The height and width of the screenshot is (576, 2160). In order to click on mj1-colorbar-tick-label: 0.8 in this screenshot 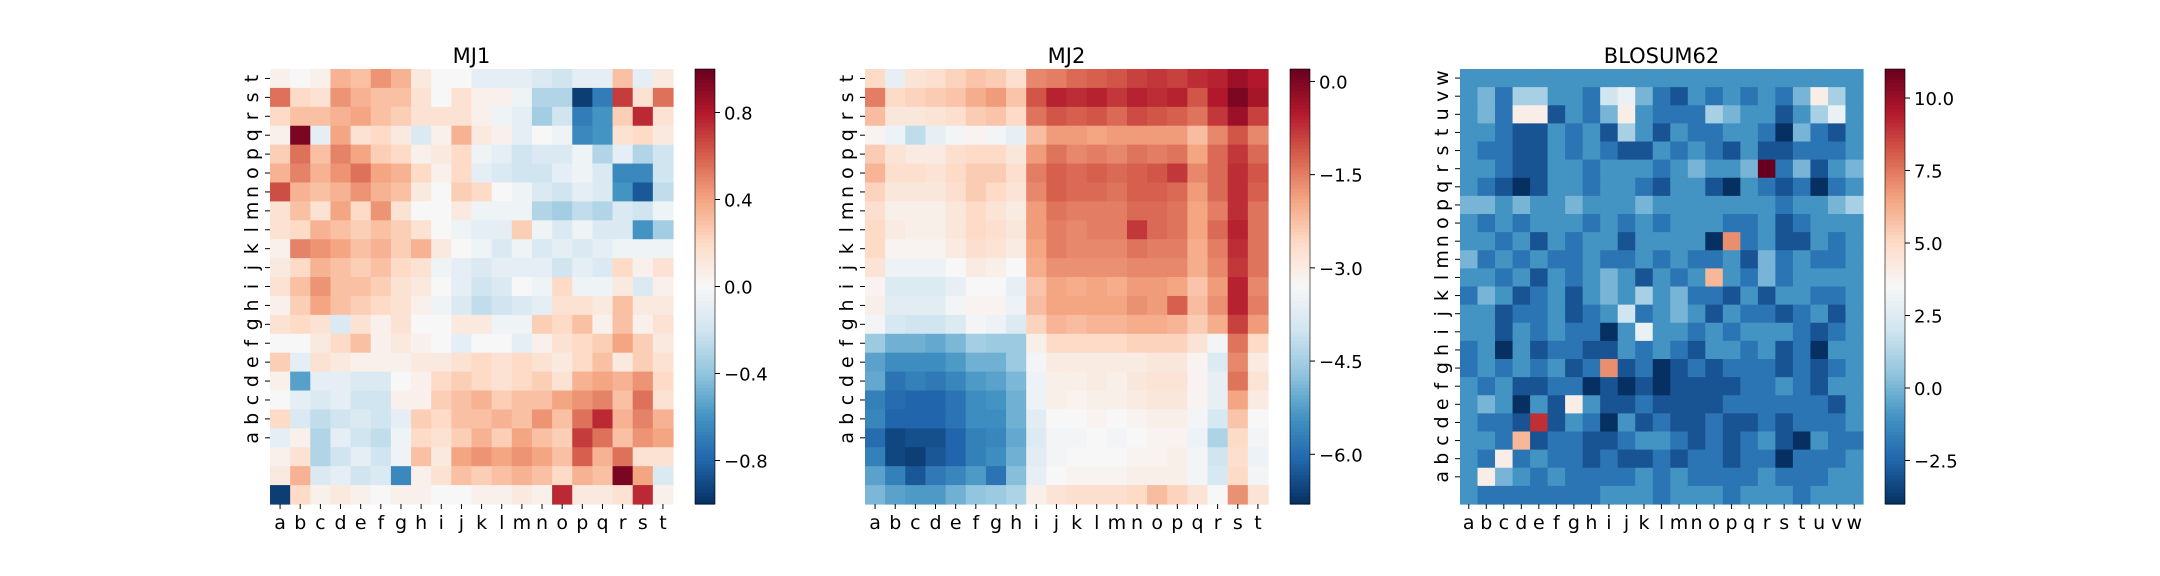, I will do `click(738, 114)`.